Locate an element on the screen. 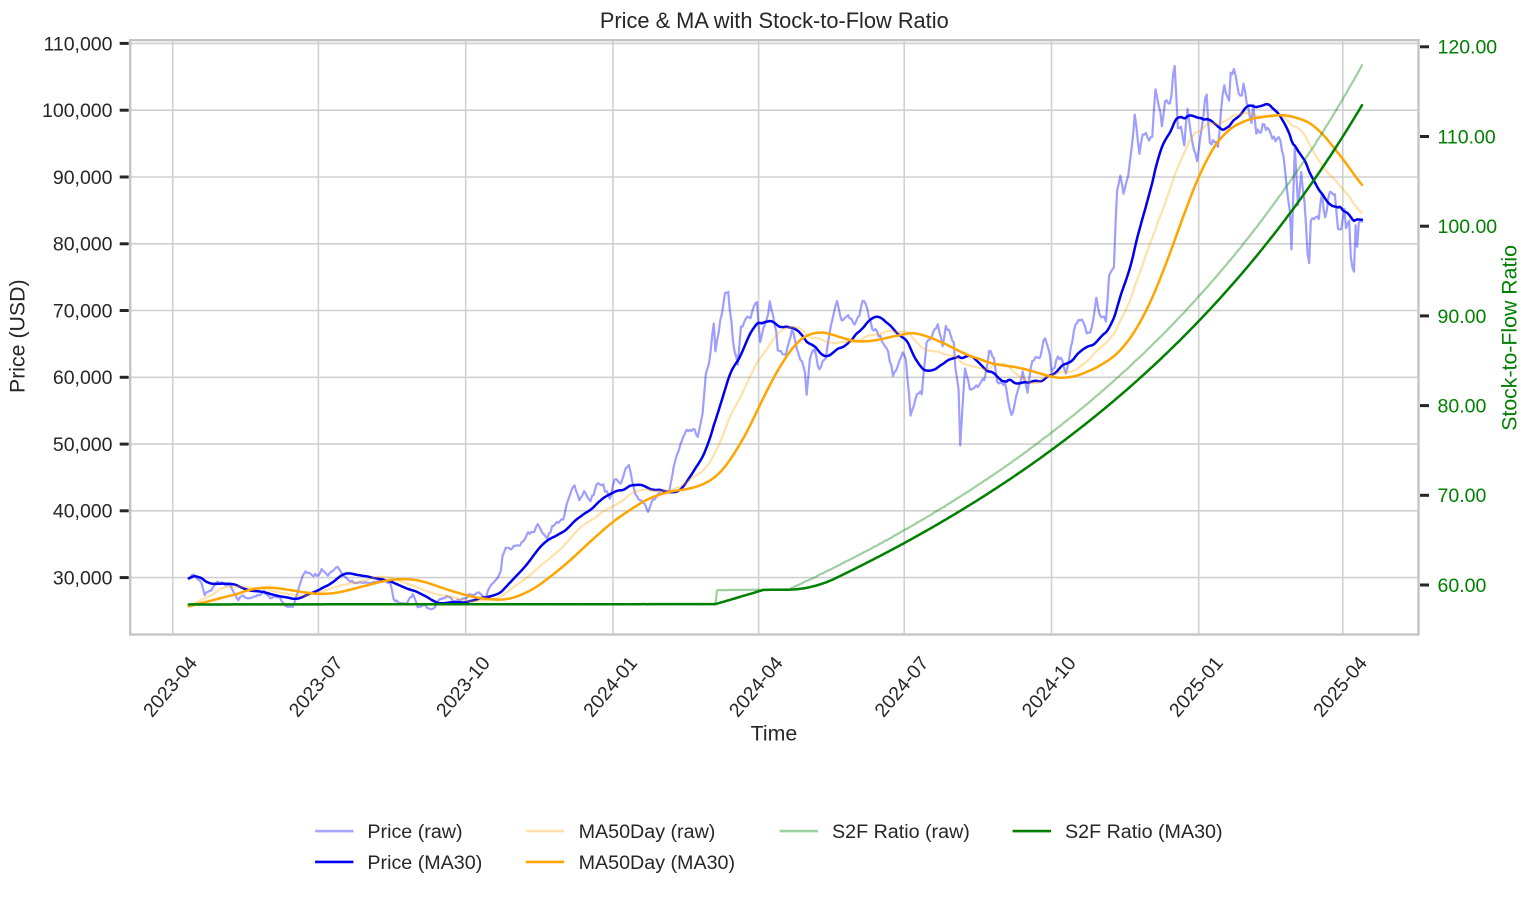 Image resolution: width=1536 pixels, height=897 pixels. svg-text: 2023-04 is located at coordinates (170, 686).